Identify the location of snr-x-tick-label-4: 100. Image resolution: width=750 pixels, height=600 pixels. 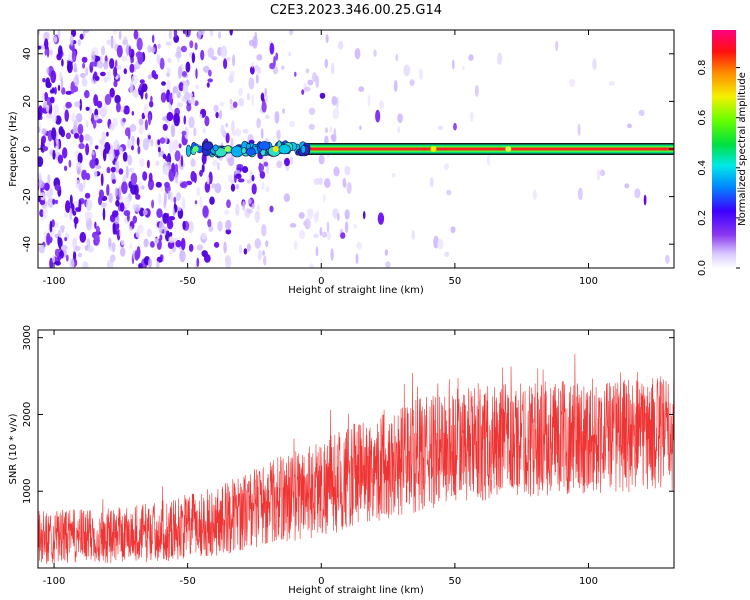
(588, 581).